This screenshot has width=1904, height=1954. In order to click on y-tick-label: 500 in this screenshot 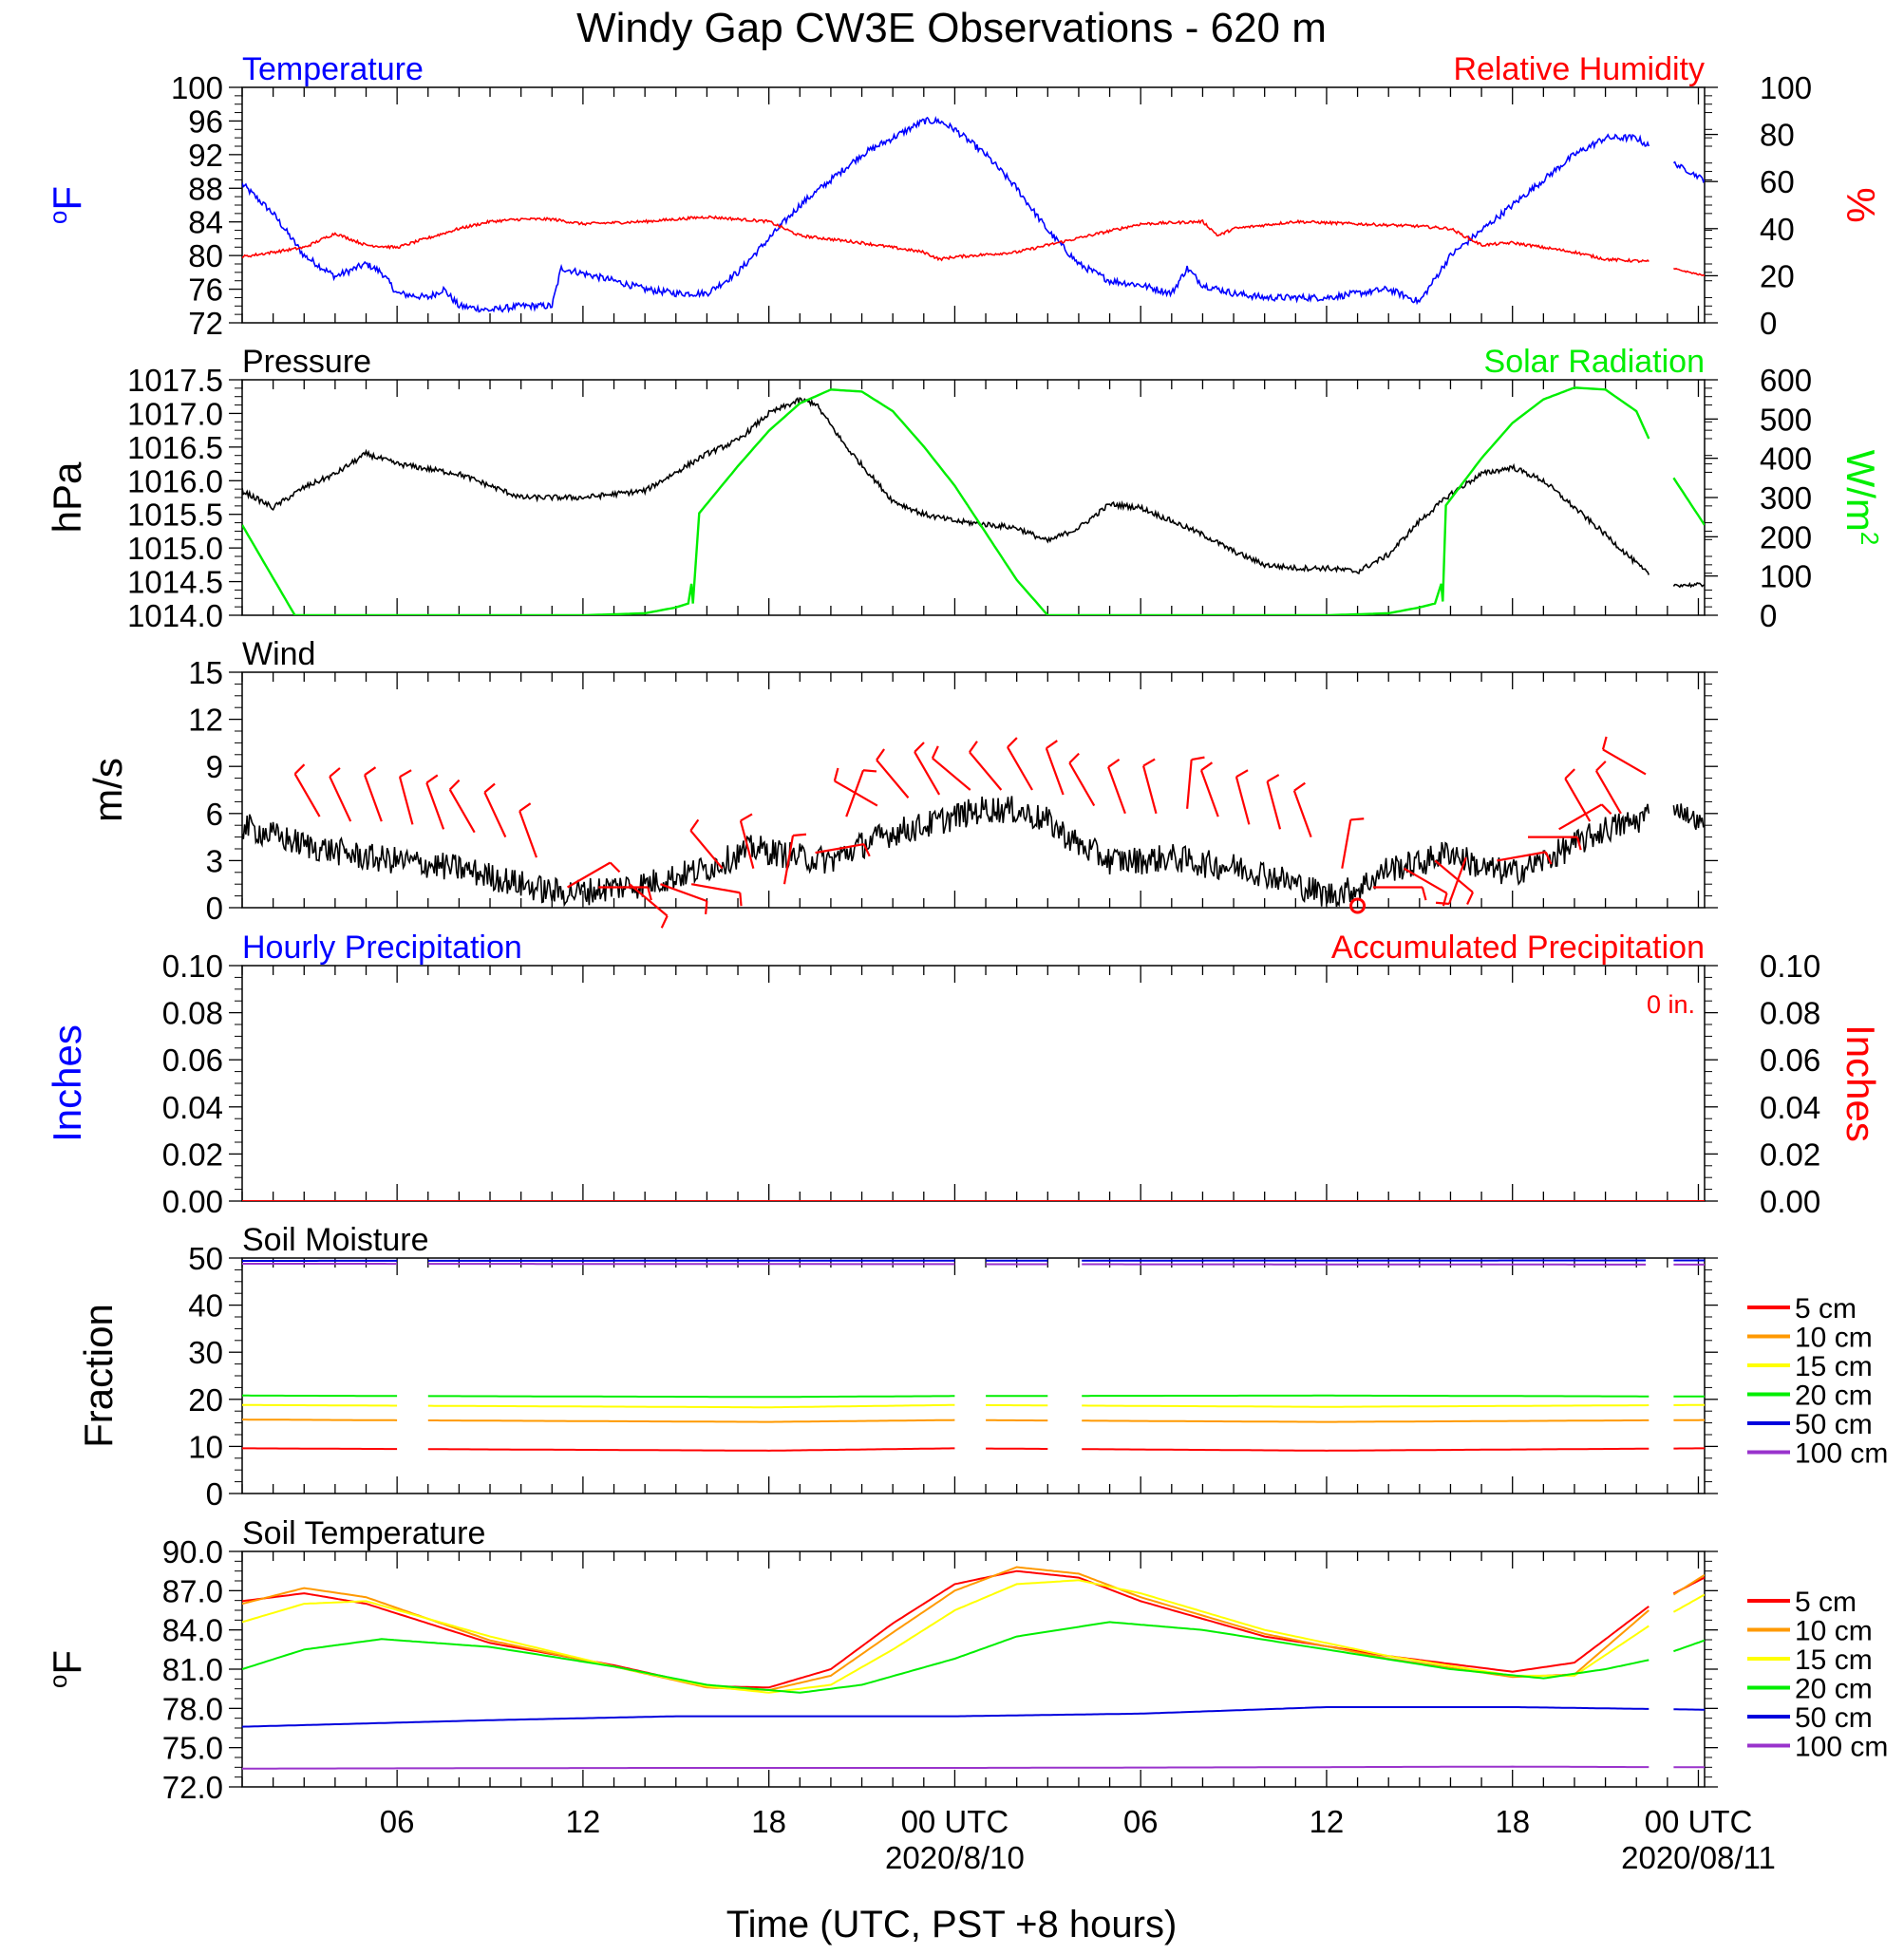, I will do `click(1786, 419)`.